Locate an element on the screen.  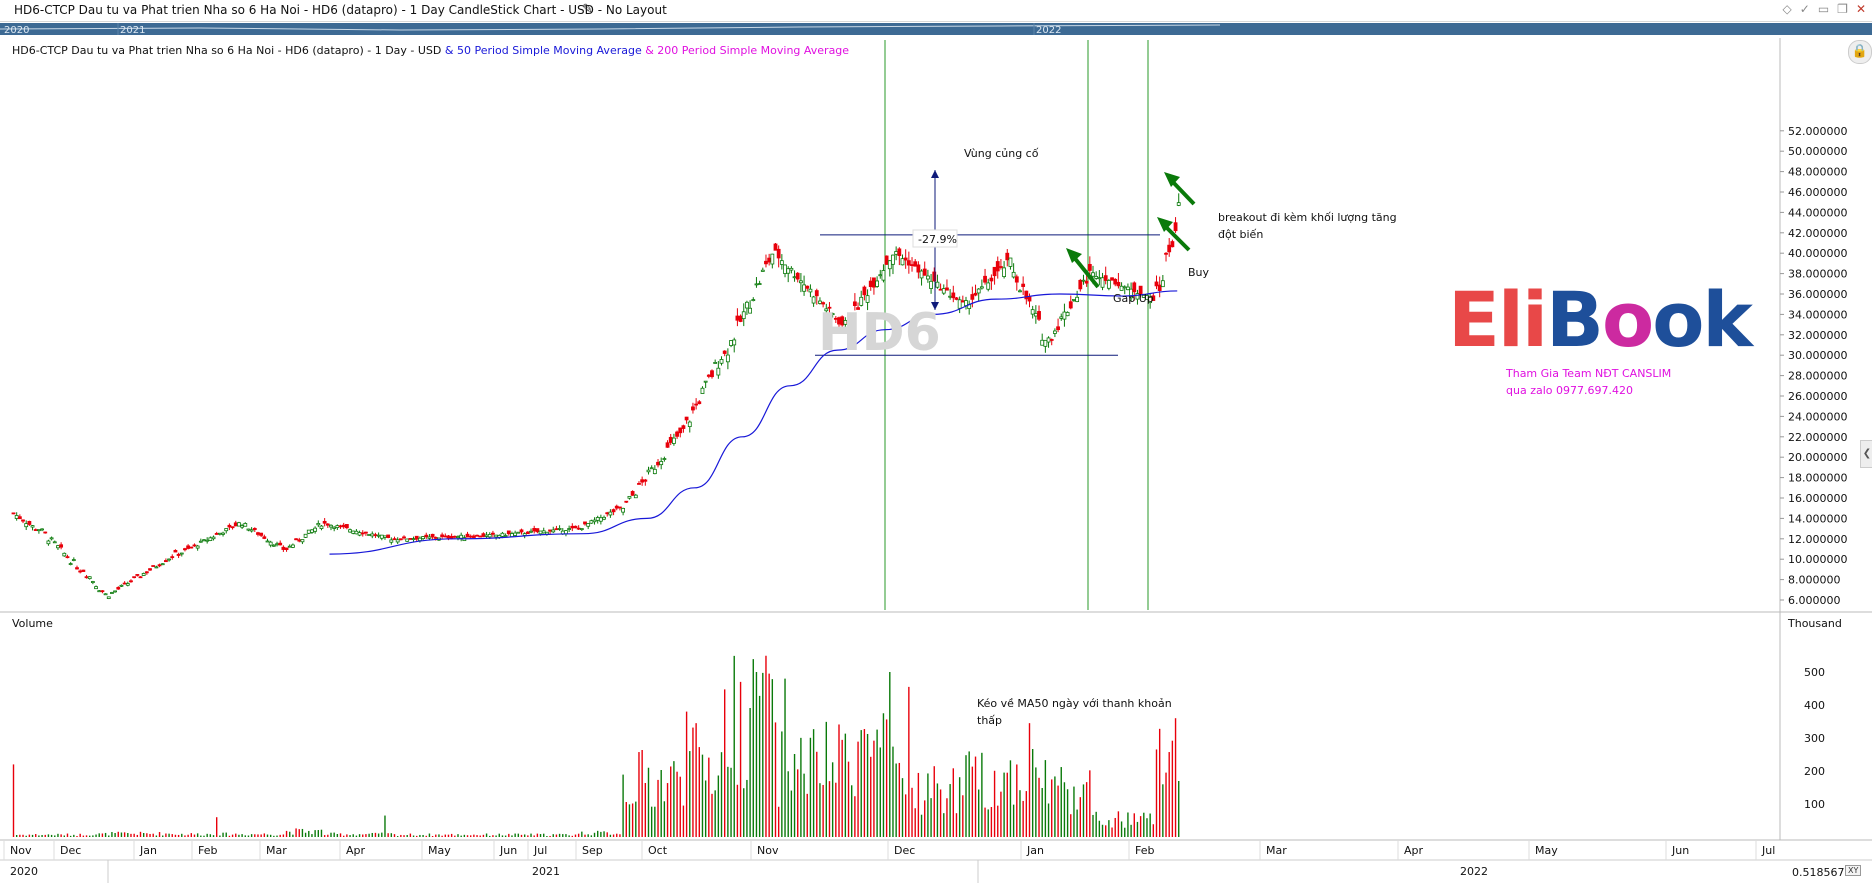
window-icon: ❐ is located at coordinates (1846, 9).